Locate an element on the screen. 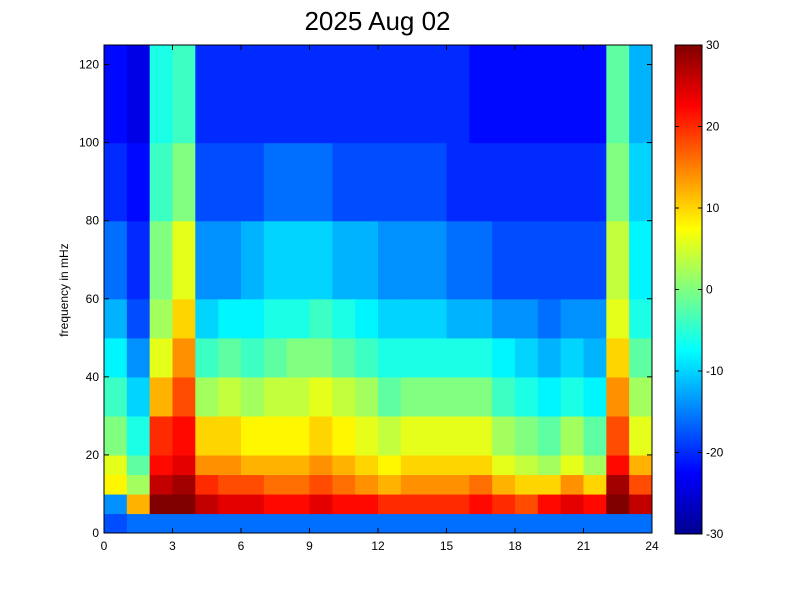 This screenshot has height=600, width=801. x-tick-label: 0 is located at coordinates (104, 546).